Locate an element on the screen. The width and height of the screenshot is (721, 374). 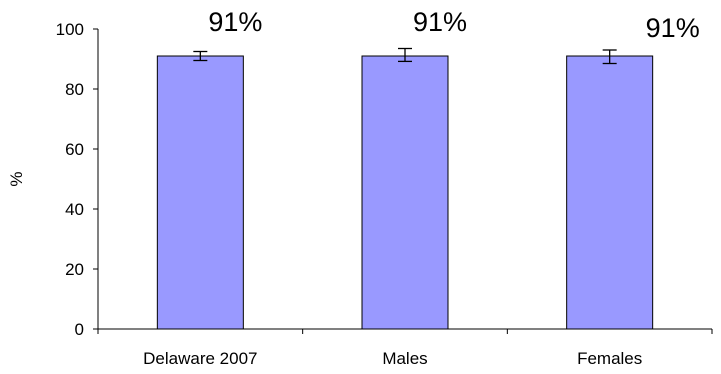
y-tick-label: 80 is located at coordinates (74, 89).